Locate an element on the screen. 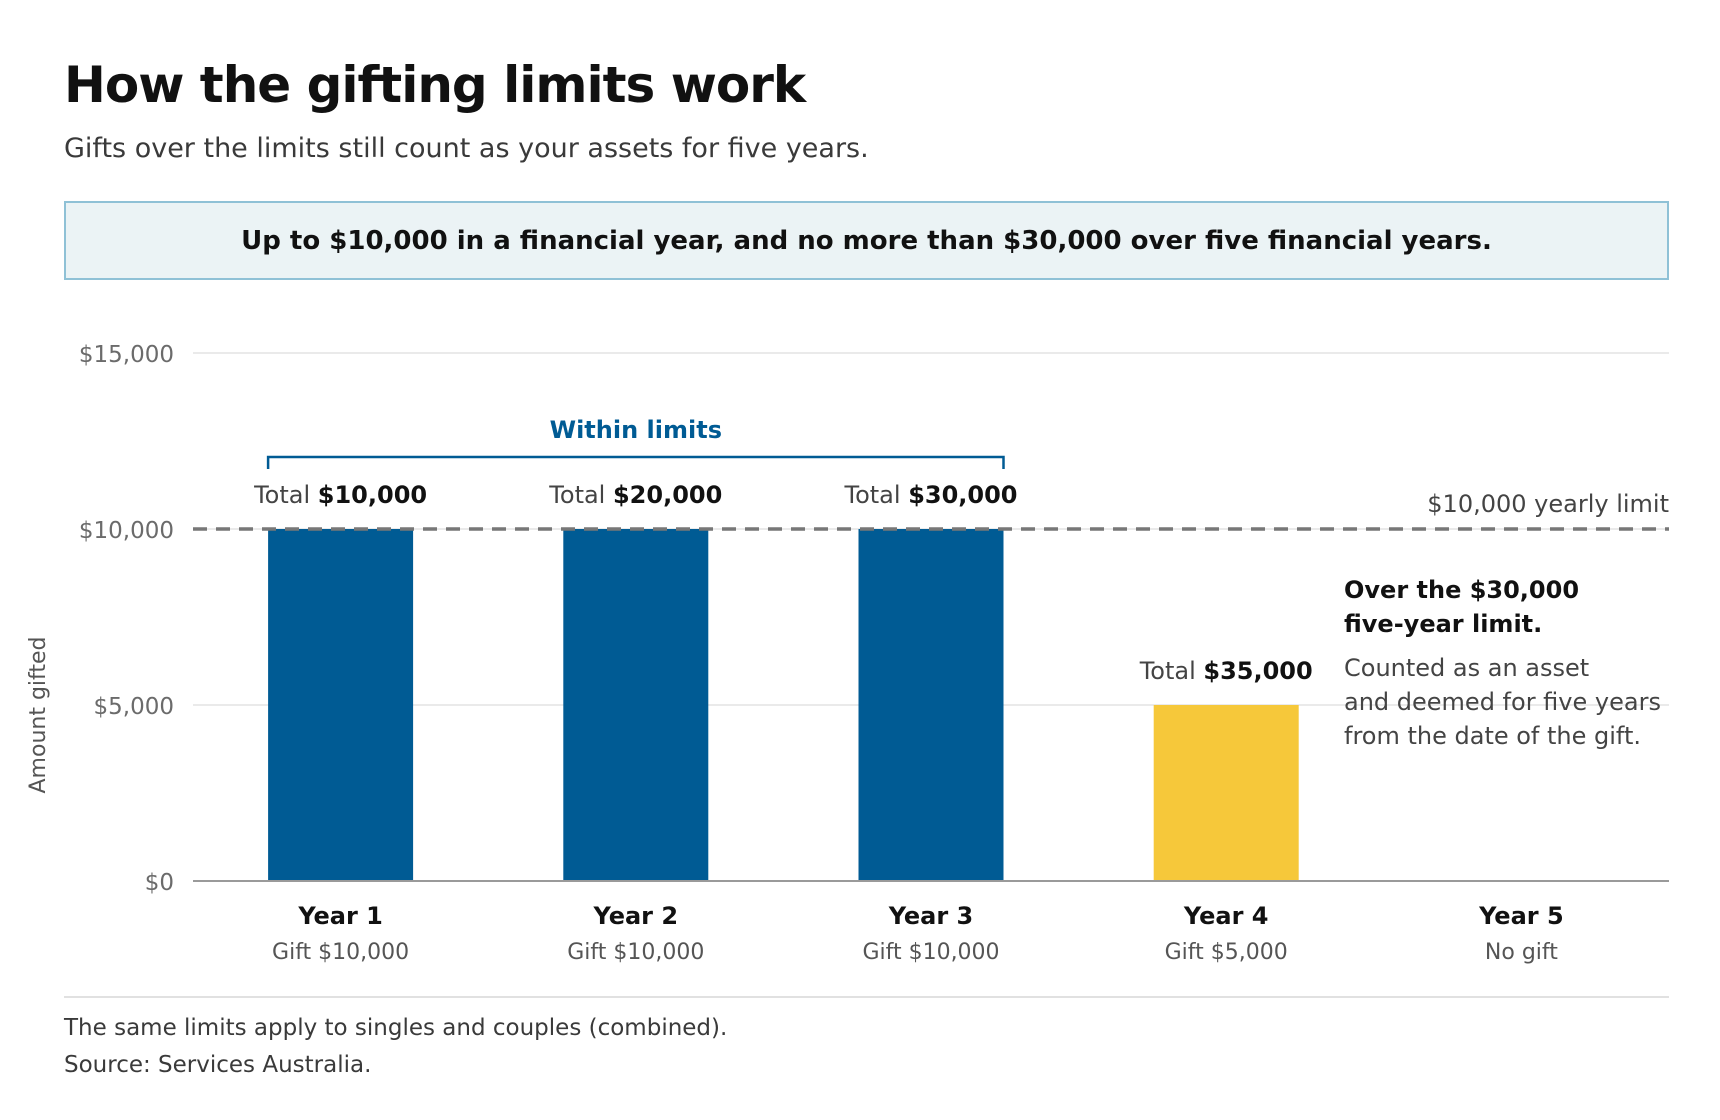 The width and height of the screenshot is (1720, 1120). yearly-limit-label: $10,000 yearly limit is located at coordinates (1548, 504).